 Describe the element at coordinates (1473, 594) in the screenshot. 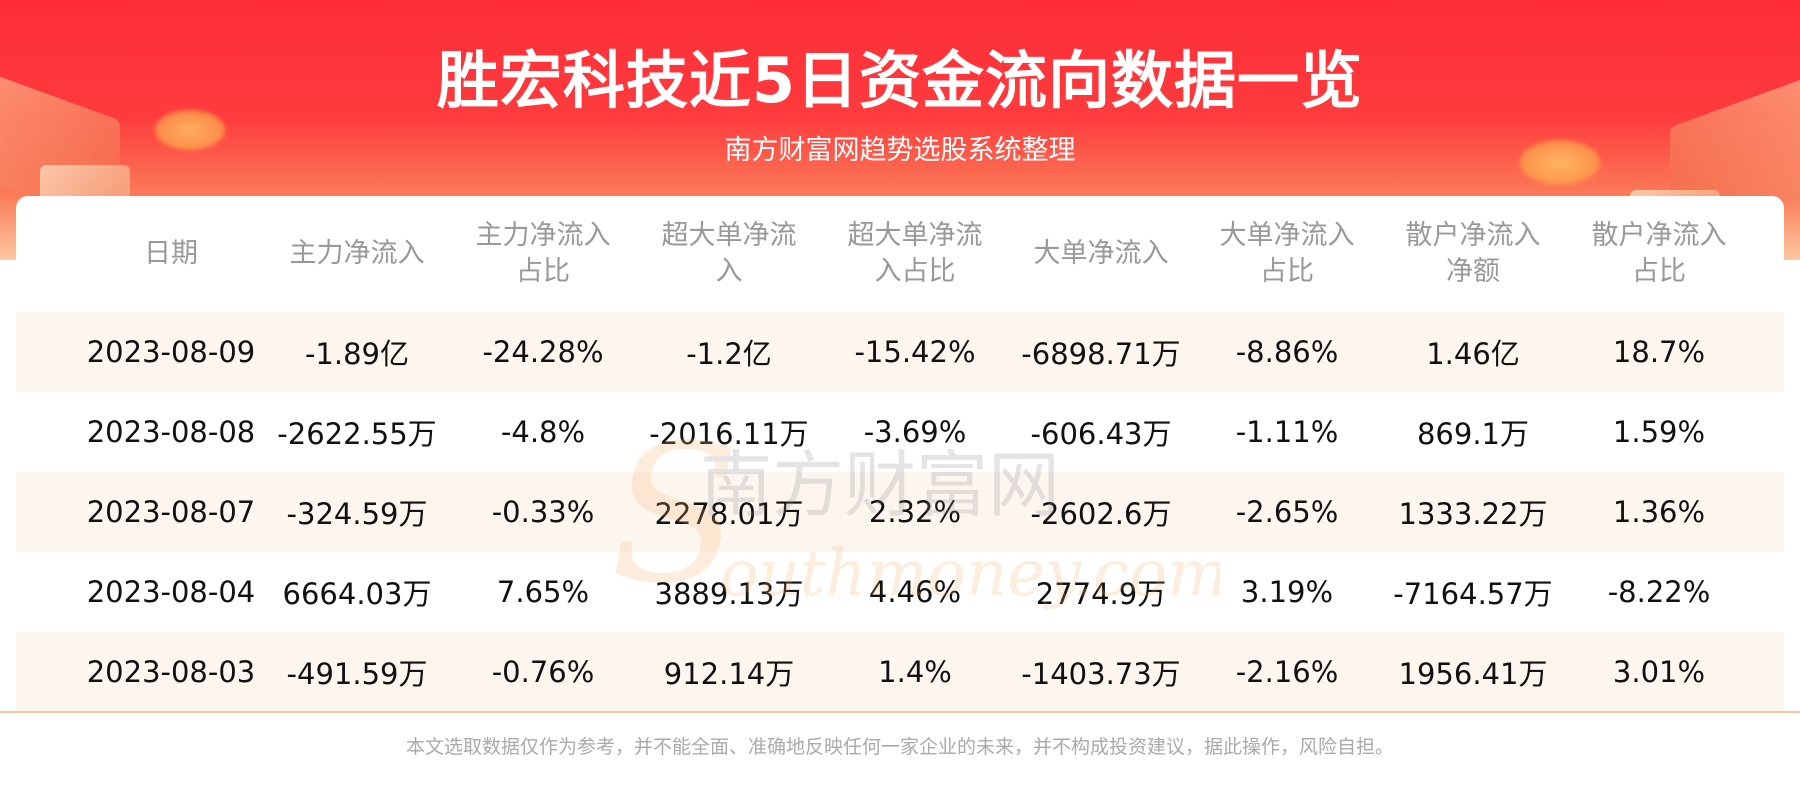

I see `table-cell: -7164.57万` at that location.